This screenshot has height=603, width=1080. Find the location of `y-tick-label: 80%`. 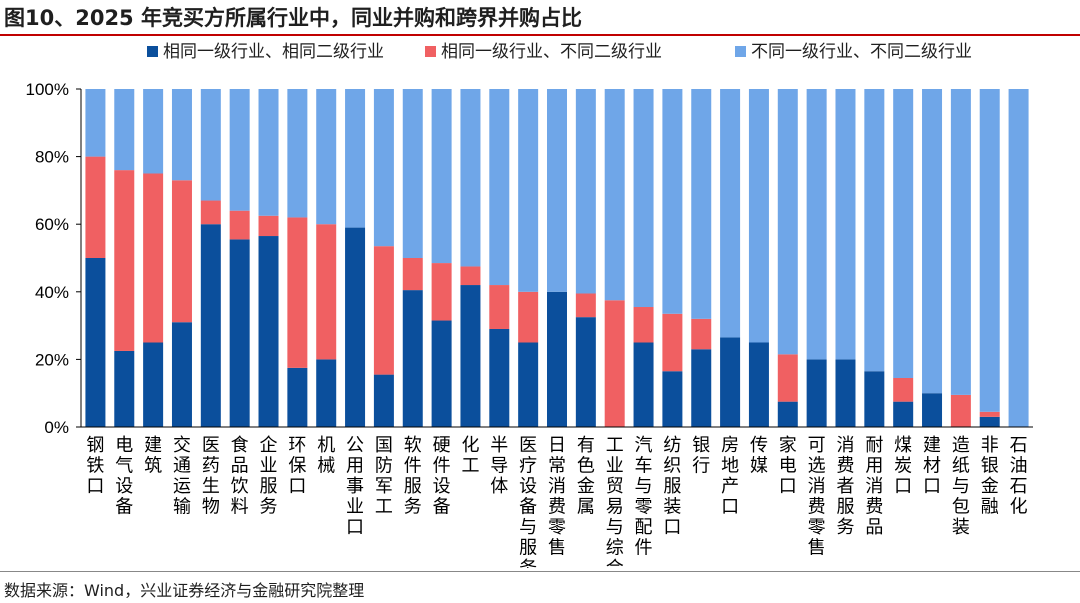

y-tick-label: 80% is located at coordinates (52, 157).